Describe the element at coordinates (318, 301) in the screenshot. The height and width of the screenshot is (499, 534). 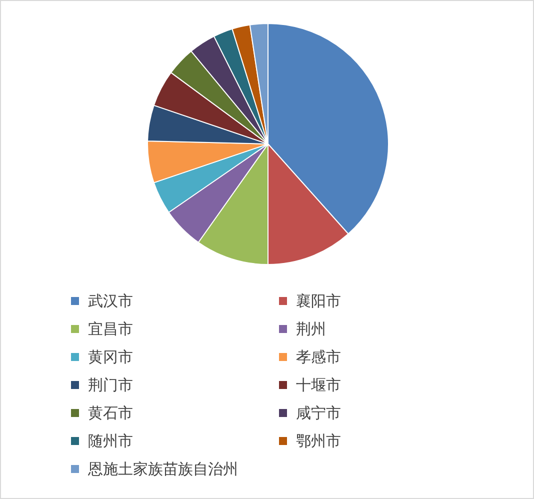
I see `legend-label: 襄阳市` at that location.